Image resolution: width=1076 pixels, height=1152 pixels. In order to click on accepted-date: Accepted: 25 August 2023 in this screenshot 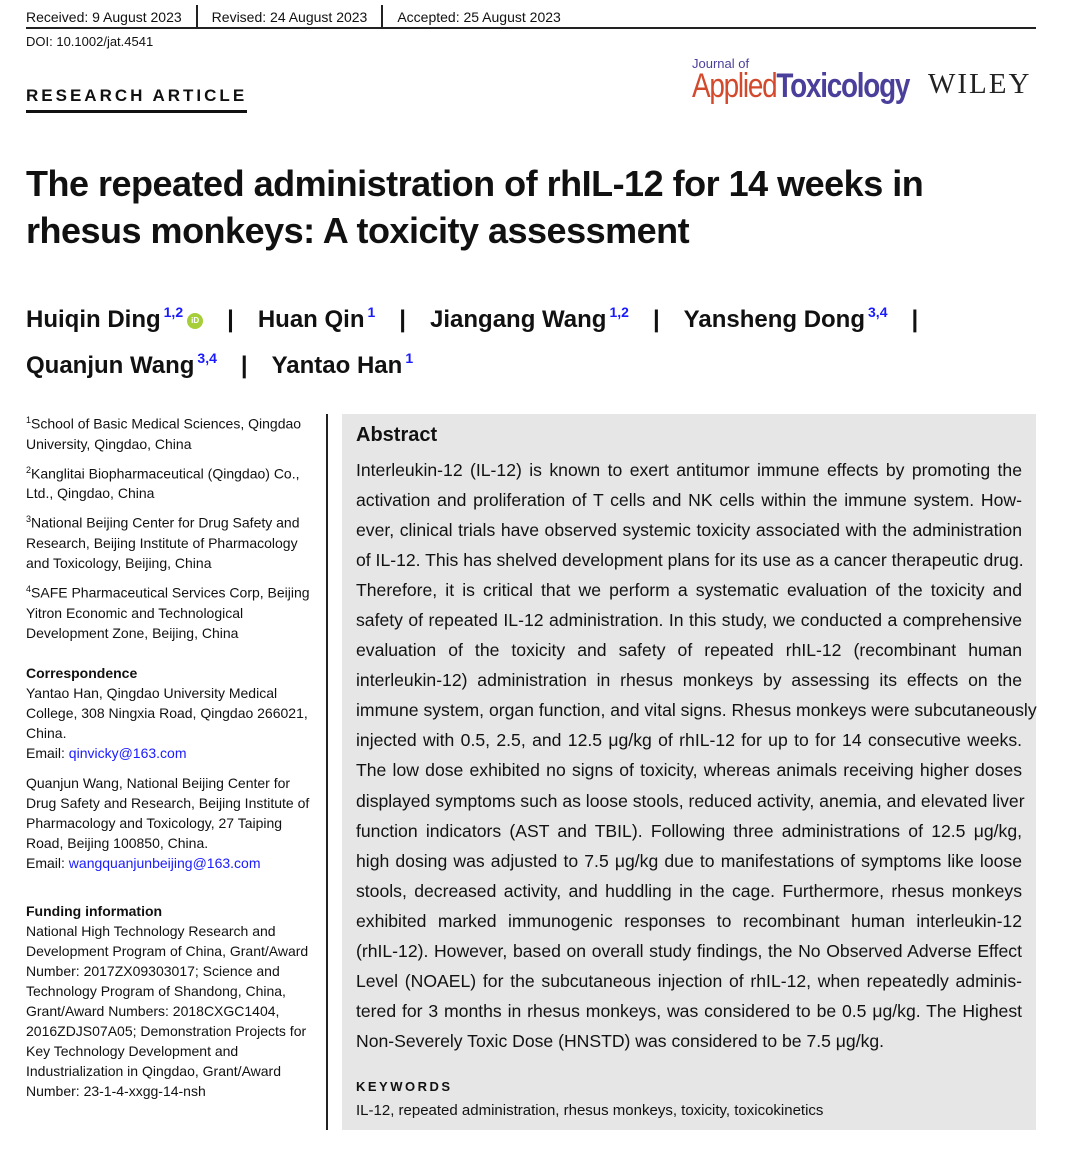, I will do `click(477, 17)`.